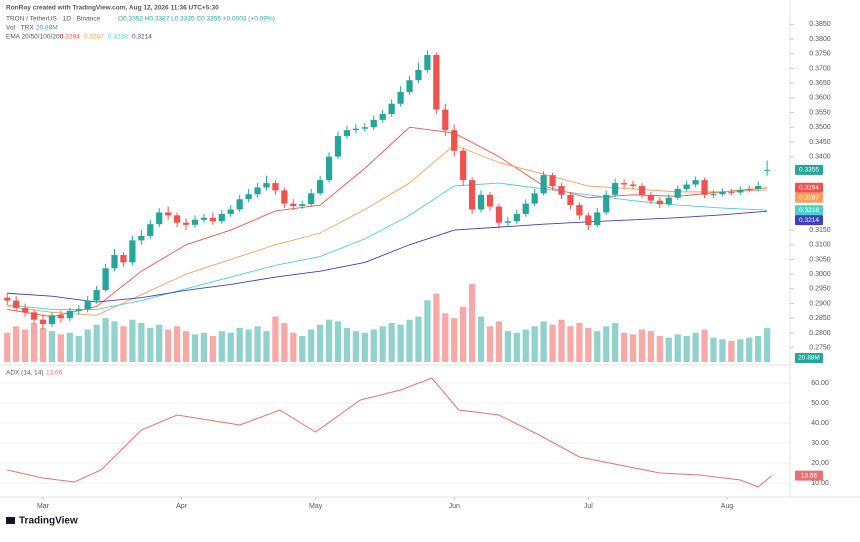 This screenshot has width=860, height=542. I want to click on x-tick-label: Apr, so click(182, 506).